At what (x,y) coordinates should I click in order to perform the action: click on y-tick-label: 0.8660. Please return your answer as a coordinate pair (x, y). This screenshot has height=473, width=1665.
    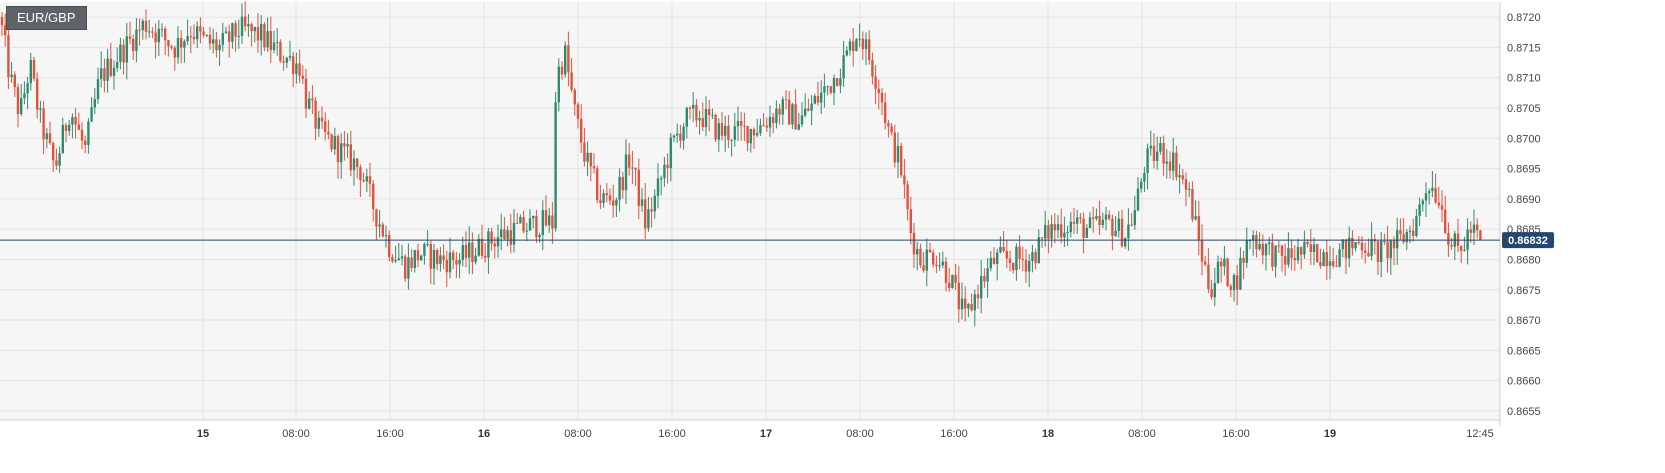
    Looking at the image, I should click on (1524, 382).